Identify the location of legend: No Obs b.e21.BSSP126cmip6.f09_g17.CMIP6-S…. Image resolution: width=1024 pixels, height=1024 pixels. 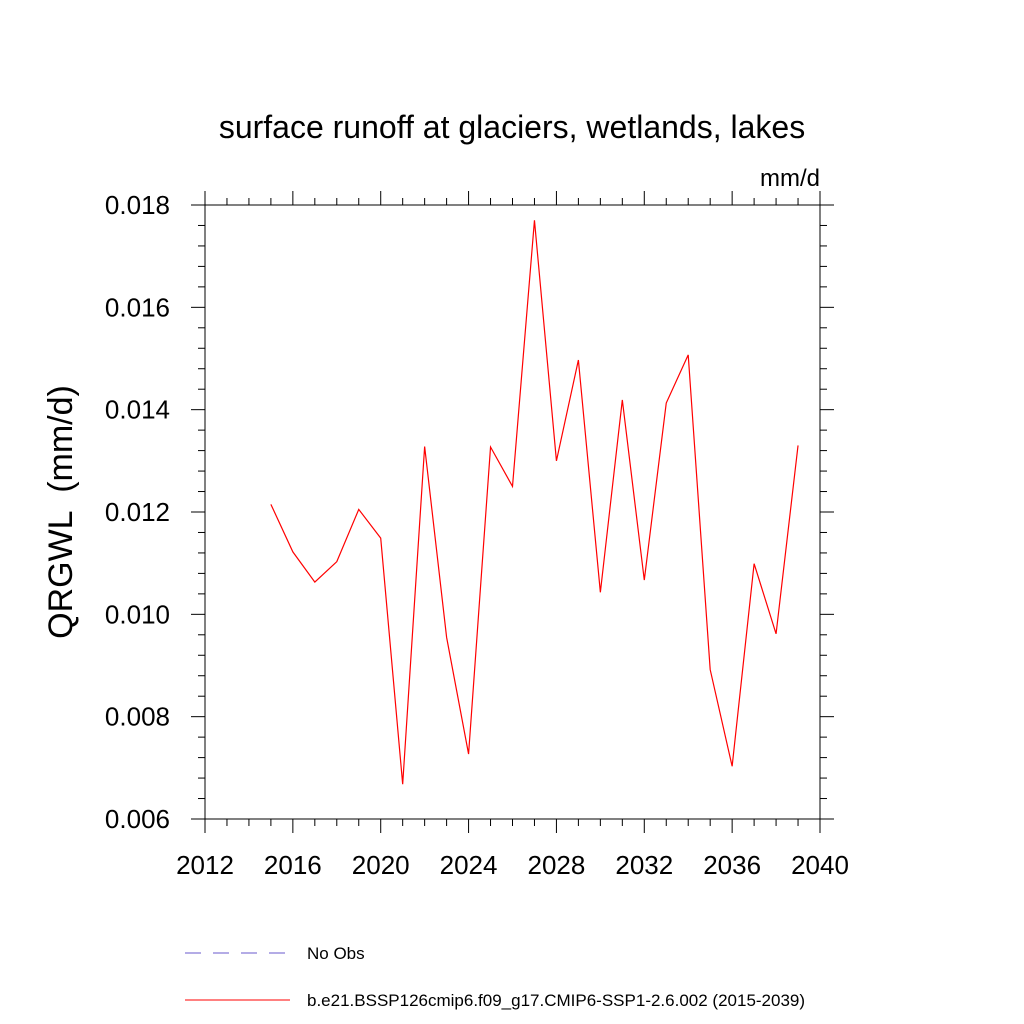
(495, 977).